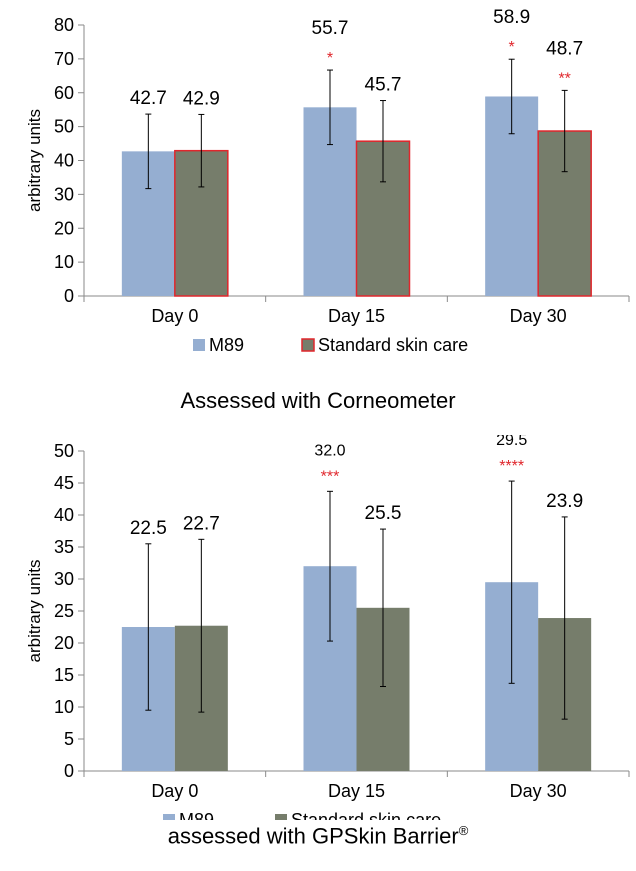 The width and height of the screenshot is (636, 871). What do you see at coordinates (64, 93) in the screenshot?
I see `corneometer-y-tick-label: 60` at bounding box center [64, 93].